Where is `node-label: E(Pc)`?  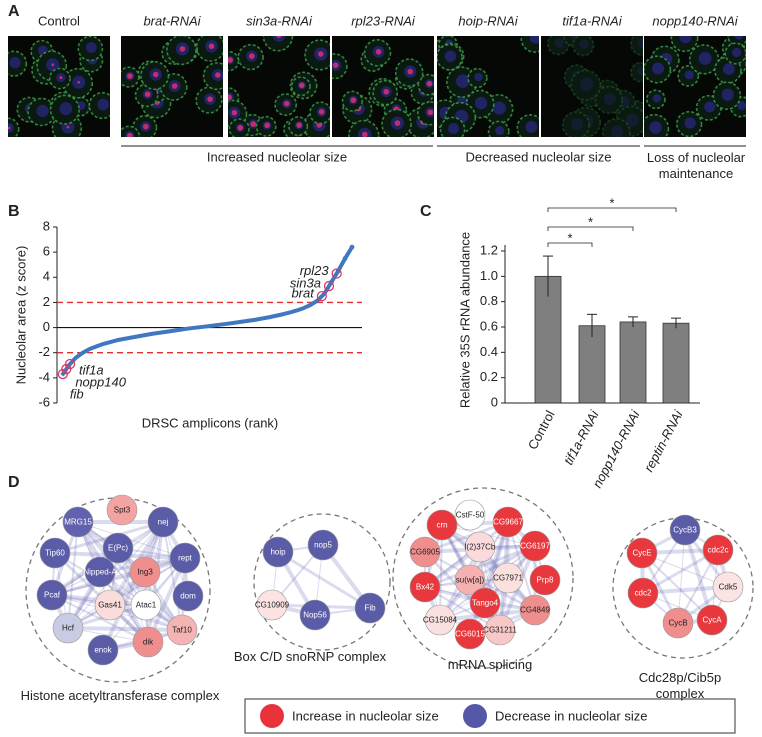 node-label: E(Pc) is located at coordinates (118, 548).